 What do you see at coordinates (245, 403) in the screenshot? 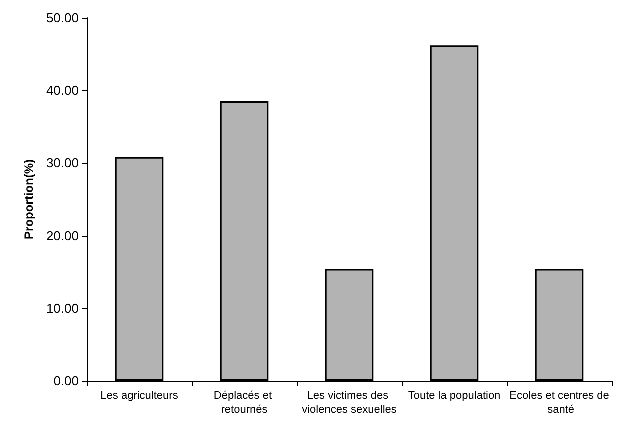
I see `x-tick-label: Déplacés et retournés` at bounding box center [245, 403].